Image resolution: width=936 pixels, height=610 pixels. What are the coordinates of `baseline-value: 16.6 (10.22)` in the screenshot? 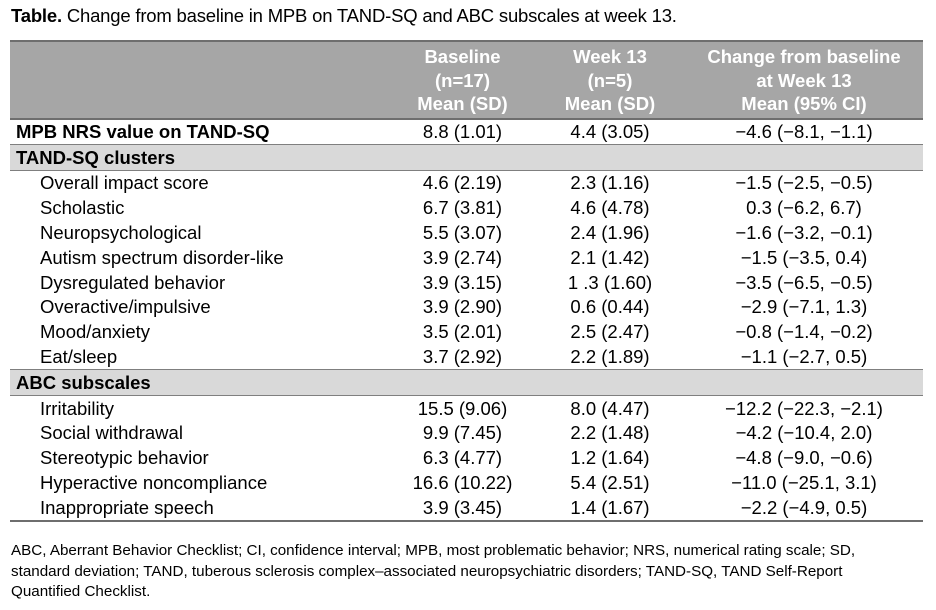 It's located at (462, 483).